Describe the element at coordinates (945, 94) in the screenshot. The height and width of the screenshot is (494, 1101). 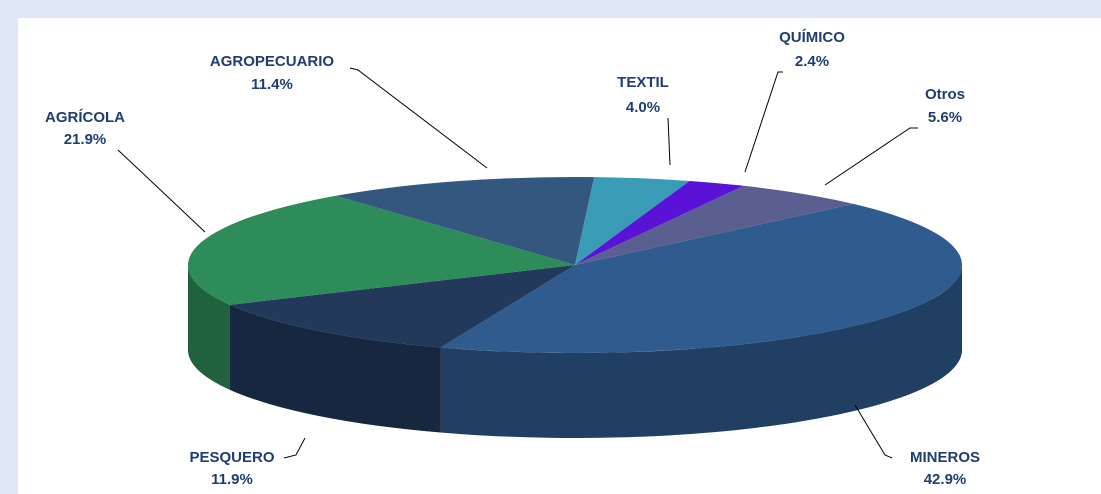
I see `slice-label: Otros` at that location.